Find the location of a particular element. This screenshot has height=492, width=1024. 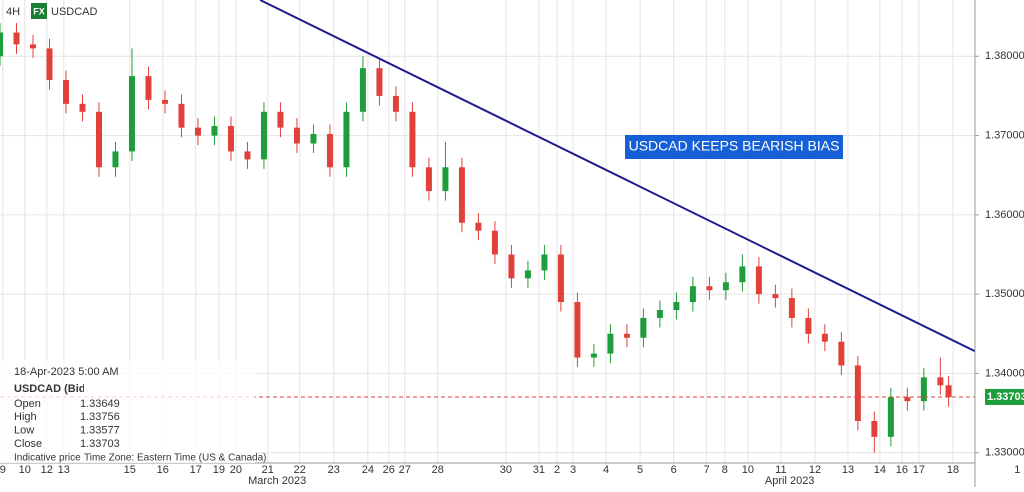

y-tick-label: 1.33000 is located at coordinates (1004, 453).